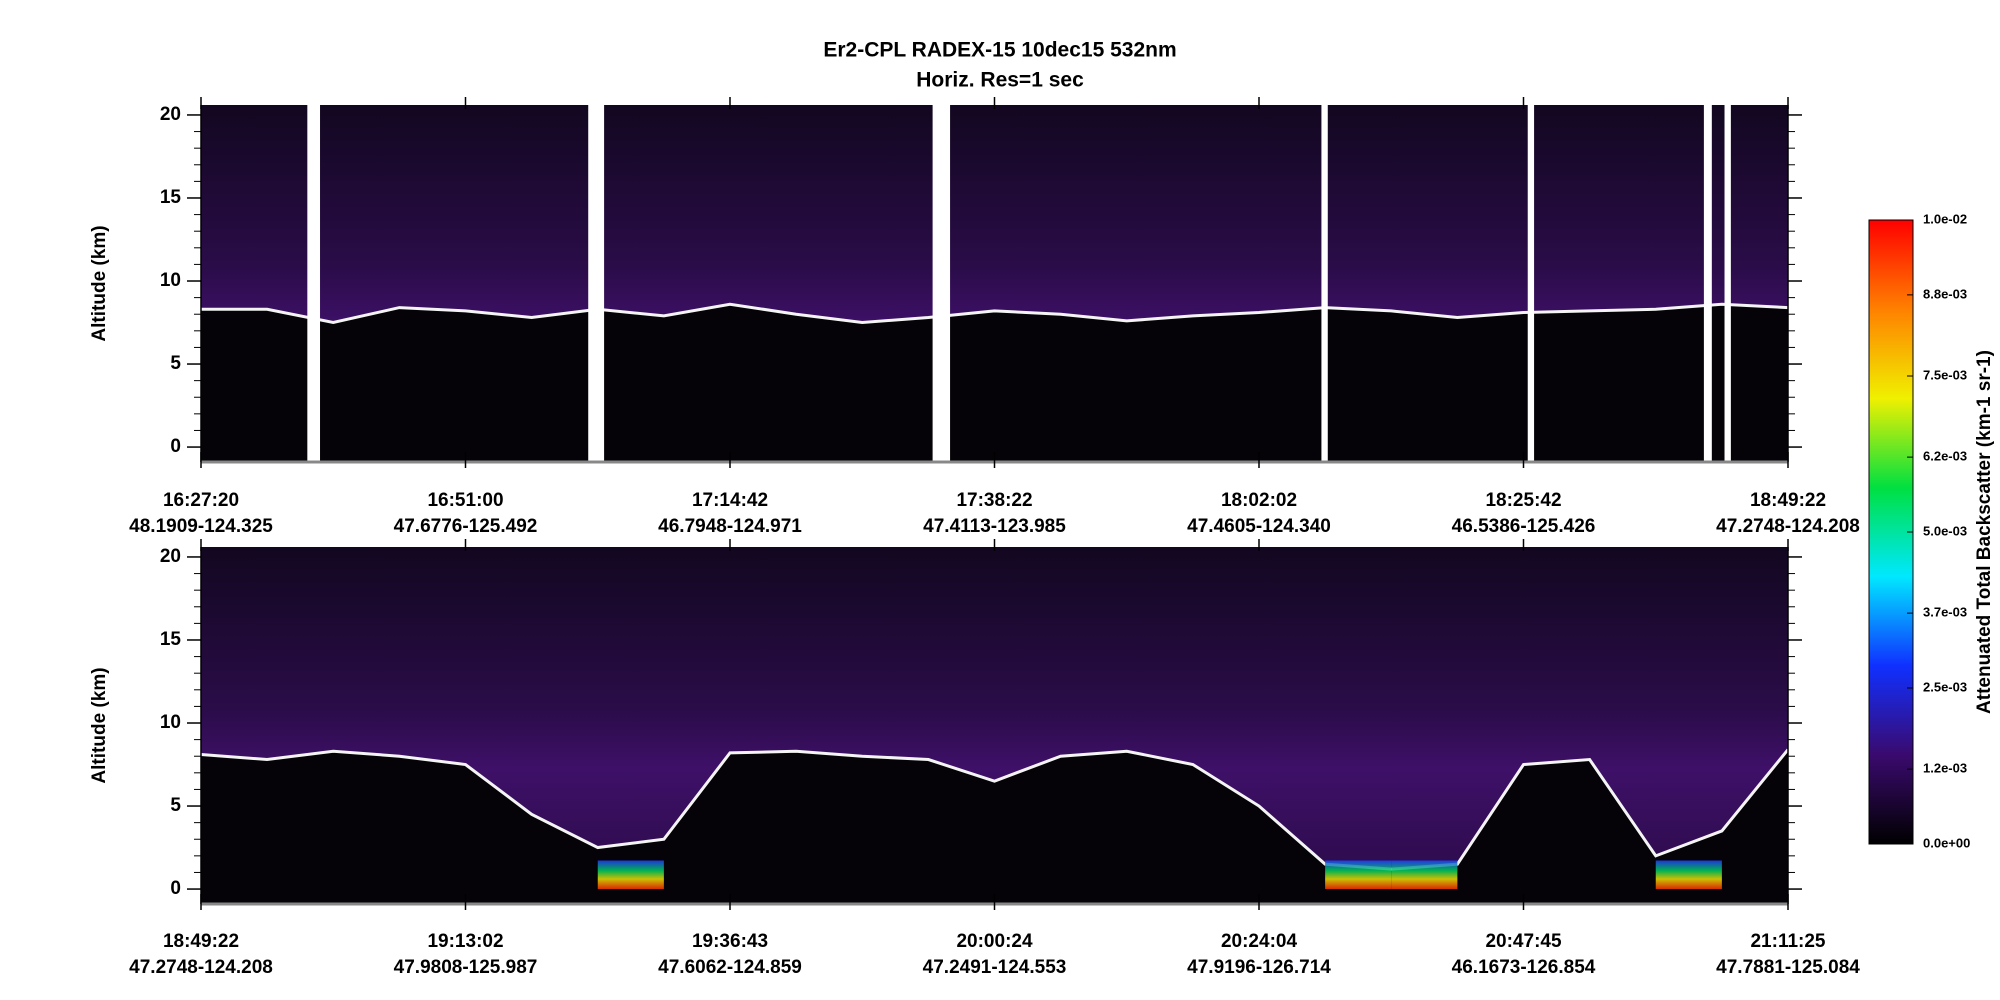  What do you see at coordinates (730, 941) in the screenshot?
I see `x-tick-label: 19:36:43` at bounding box center [730, 941].